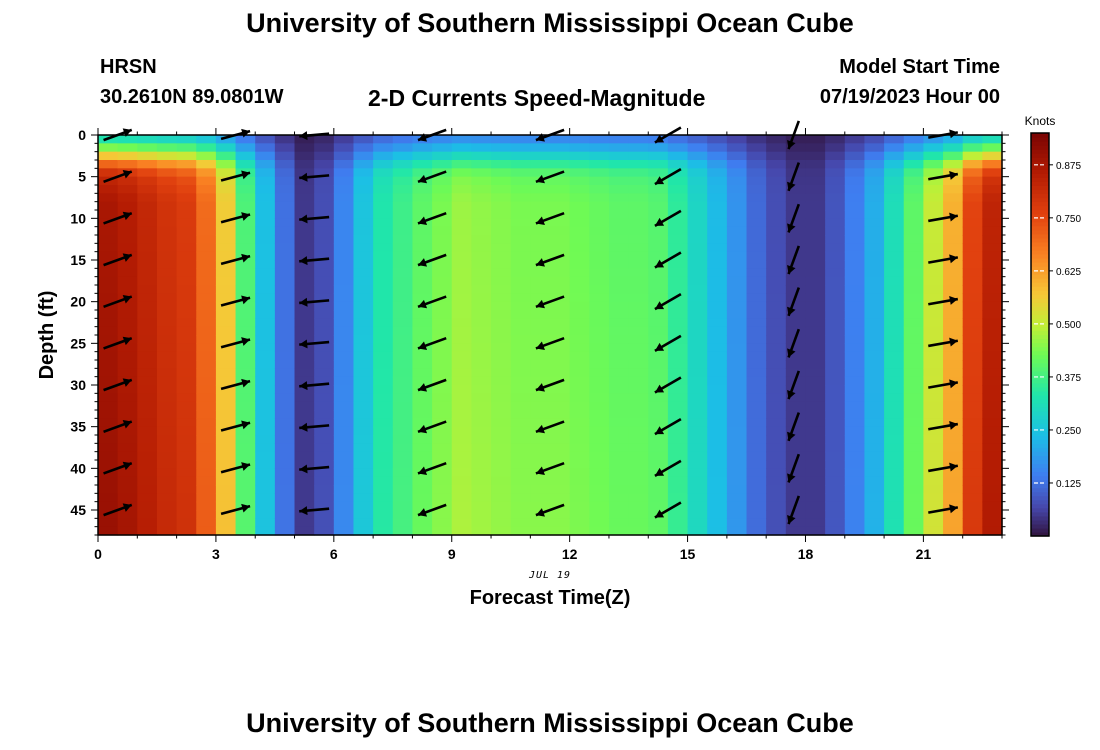  Describe the element at coordinates (1068, 325) in the screenshot. I see `colorbar-tick-label: 0.500` at that location.